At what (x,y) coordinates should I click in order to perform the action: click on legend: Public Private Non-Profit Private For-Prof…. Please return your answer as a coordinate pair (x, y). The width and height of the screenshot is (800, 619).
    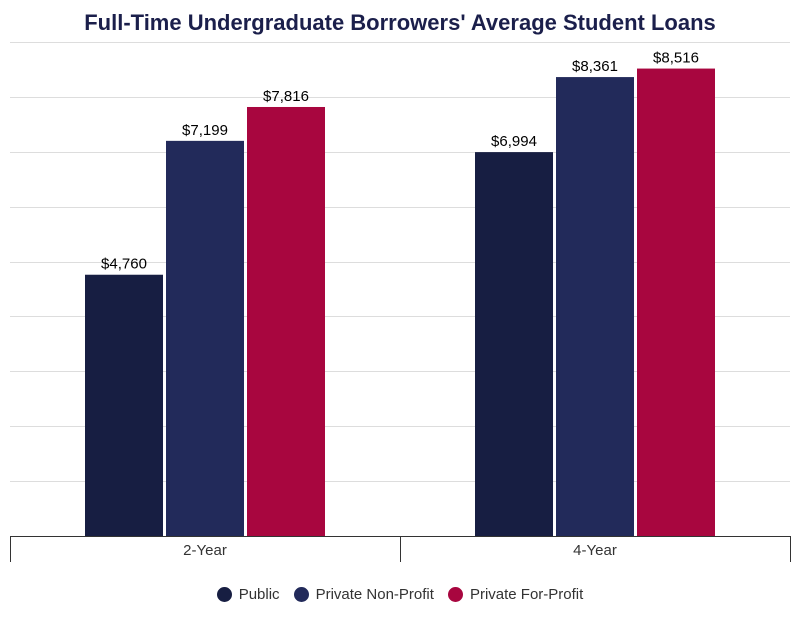
    Looking at the image, I should click on (400, 594).